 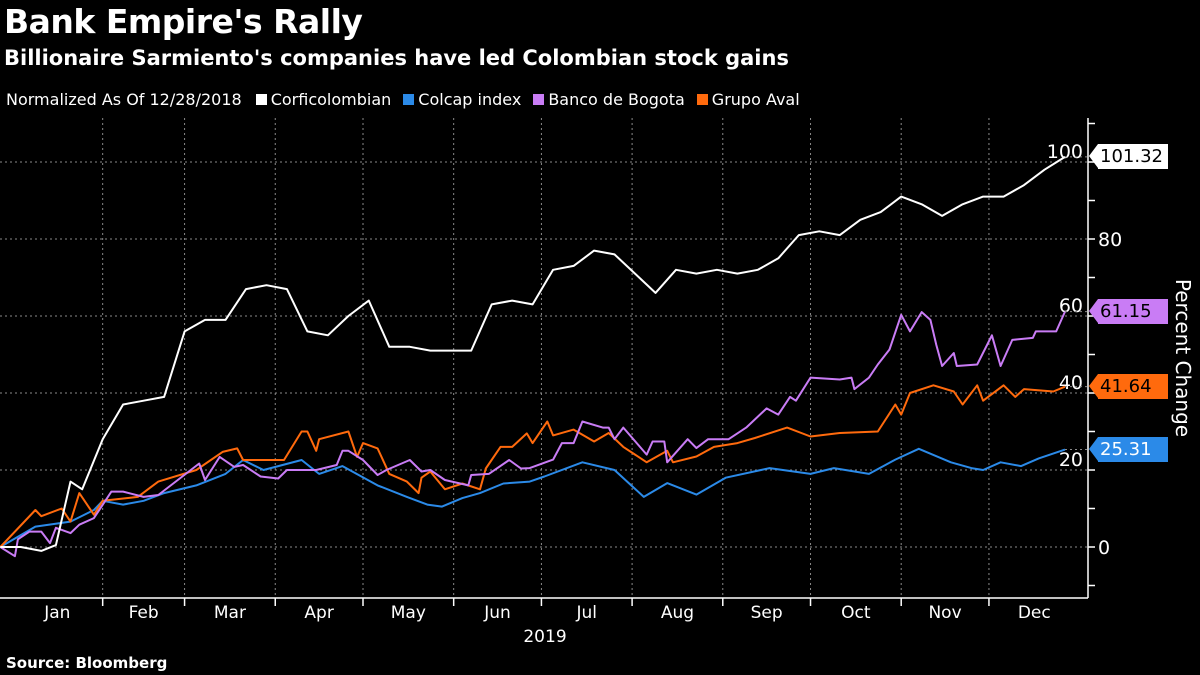 I want to click on value-tag-corficolombian: 101.32, so click(x=1128, y=157).